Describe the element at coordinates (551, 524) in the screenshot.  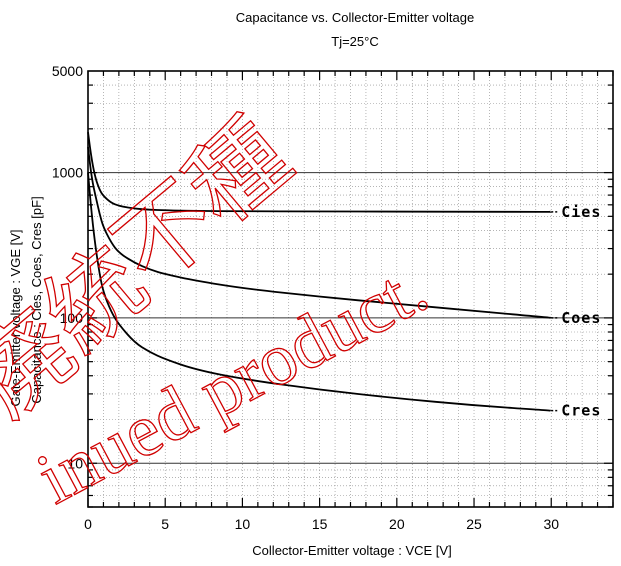
I see `x-tick-label: 30` at that location.